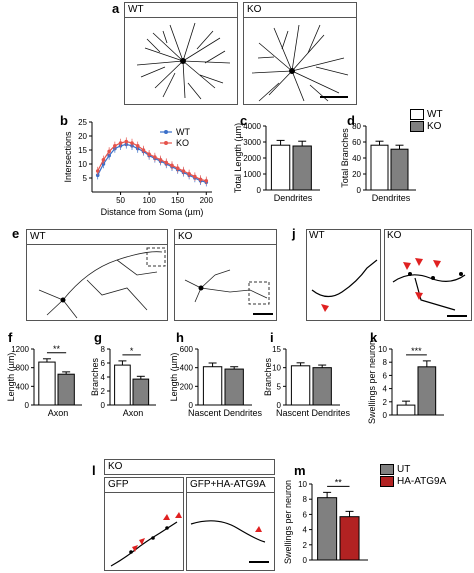  Describe the element at coordinates (102, 283) in the screenshot. I see `axon-wt-drawing` at that location.